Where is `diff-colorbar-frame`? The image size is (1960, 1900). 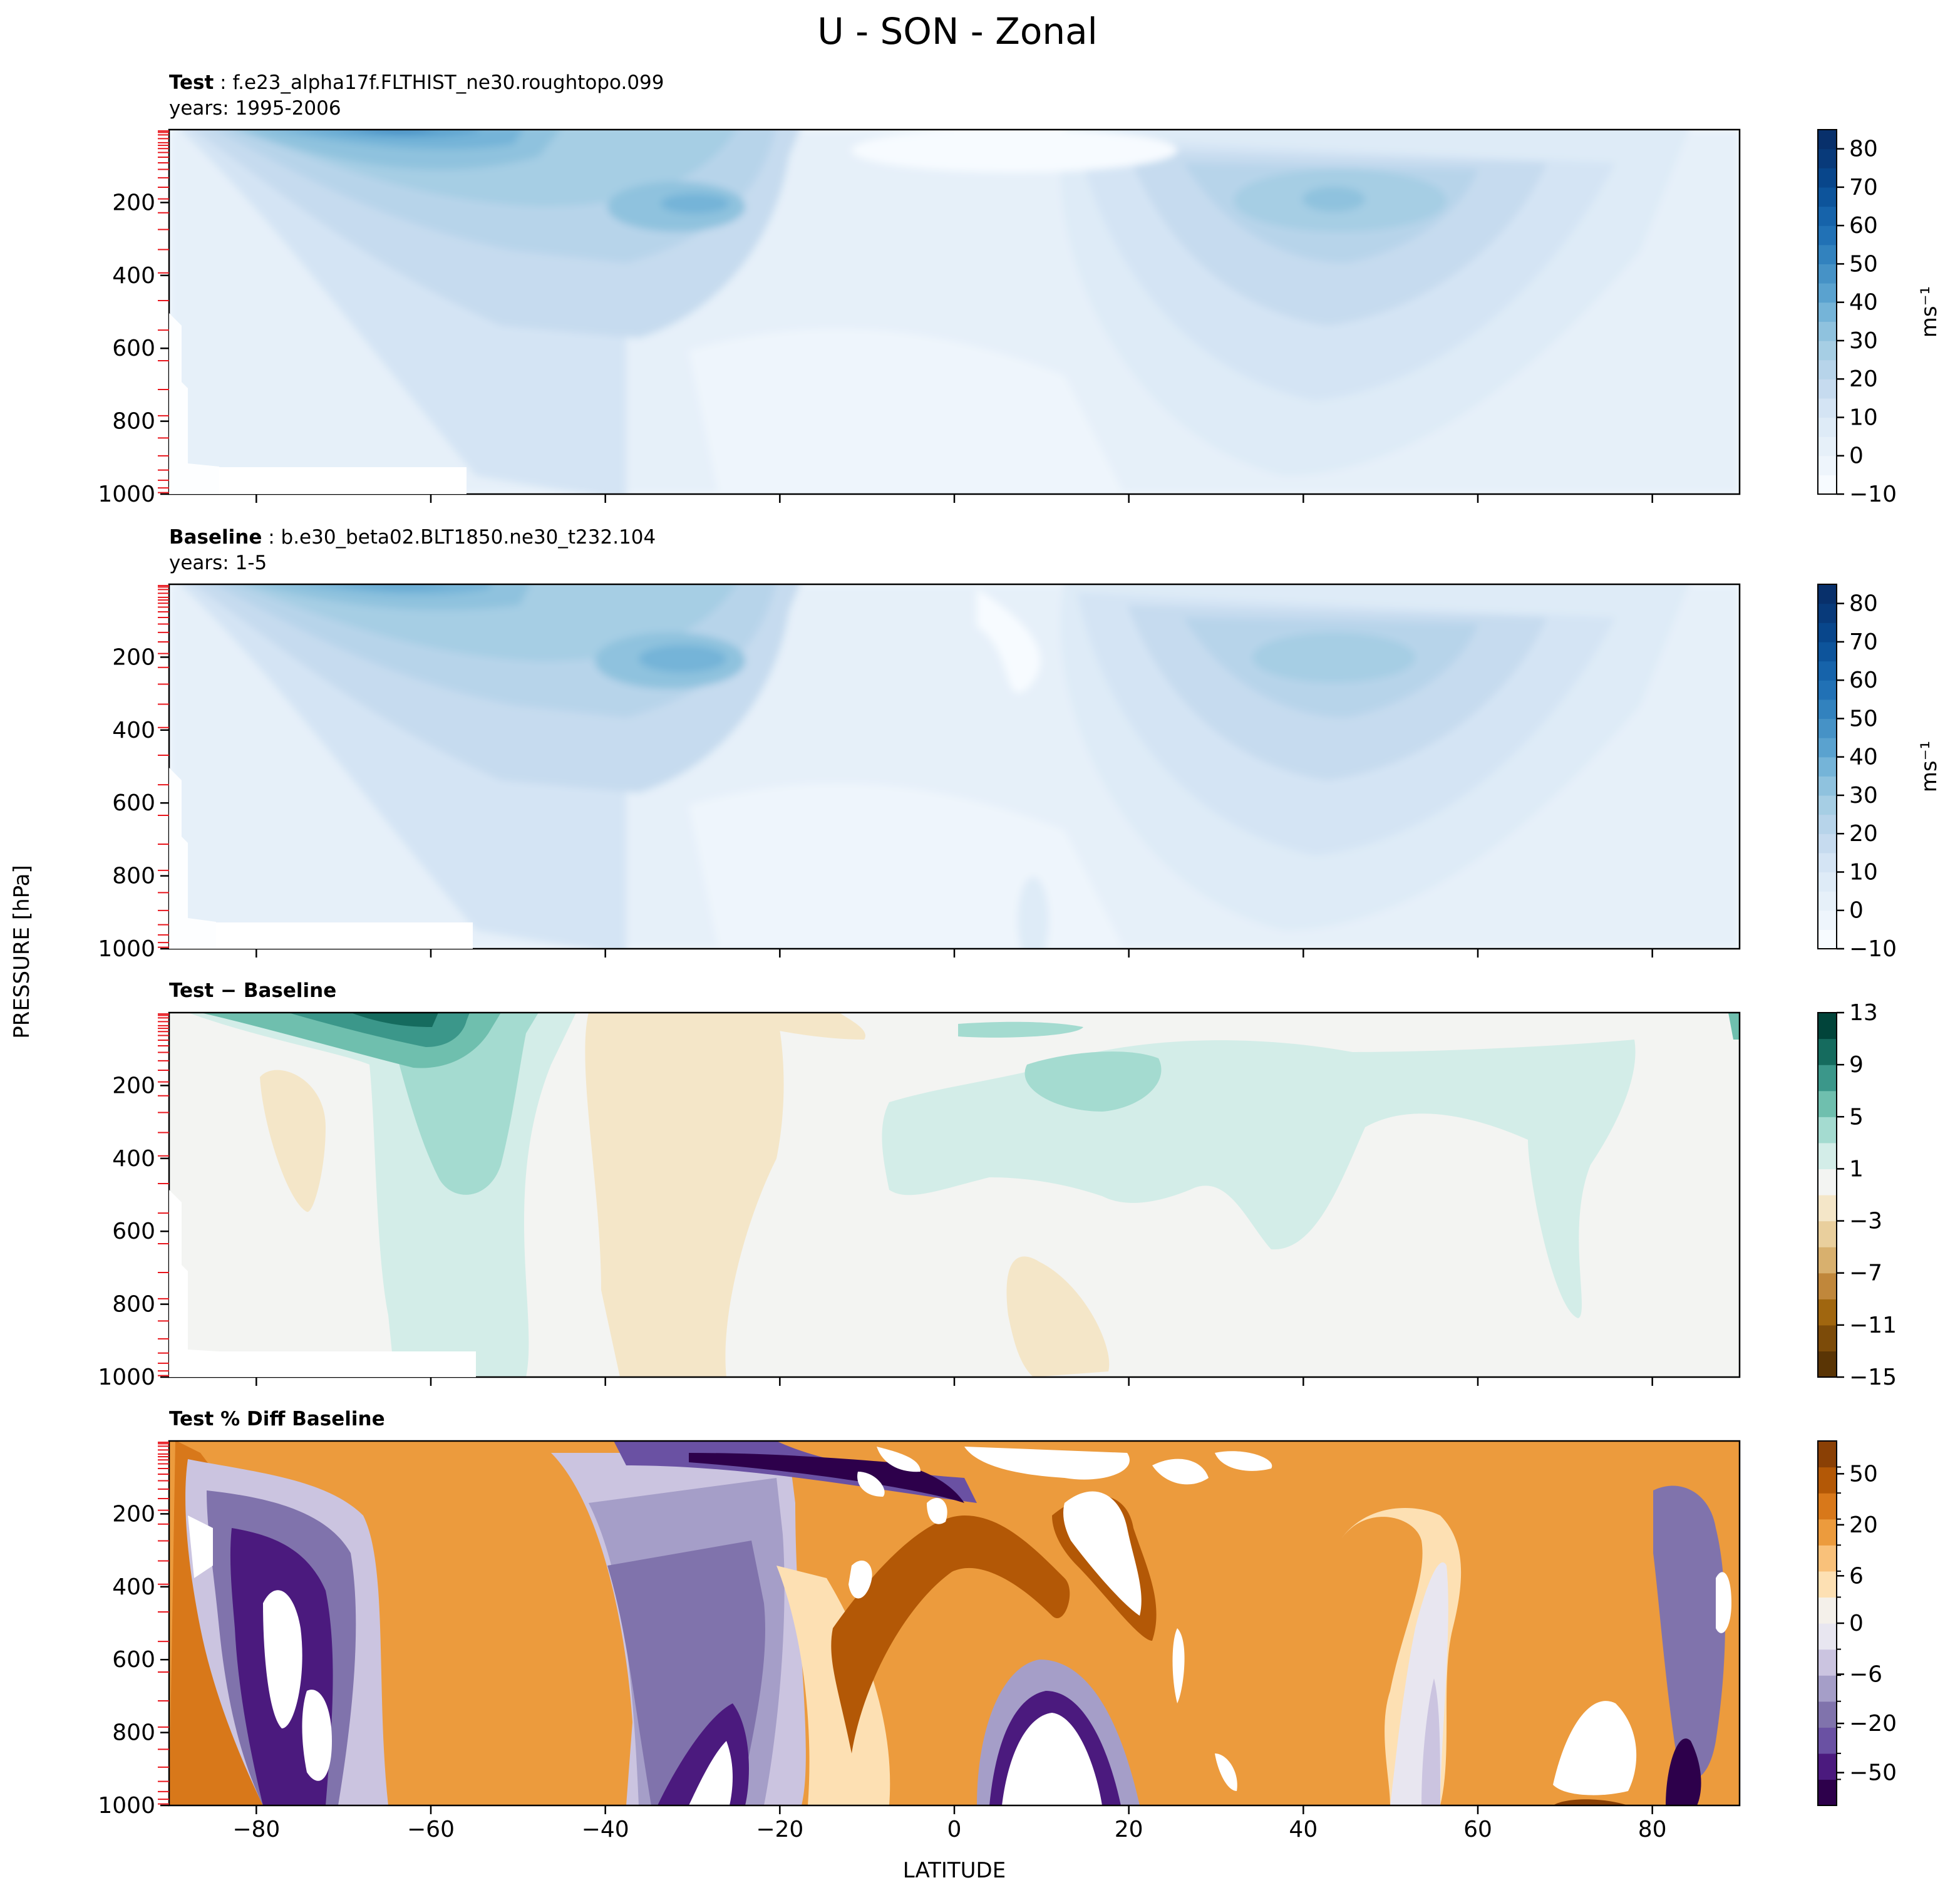
diff-colorbar-frame is located at coordinates (1827, 1195).